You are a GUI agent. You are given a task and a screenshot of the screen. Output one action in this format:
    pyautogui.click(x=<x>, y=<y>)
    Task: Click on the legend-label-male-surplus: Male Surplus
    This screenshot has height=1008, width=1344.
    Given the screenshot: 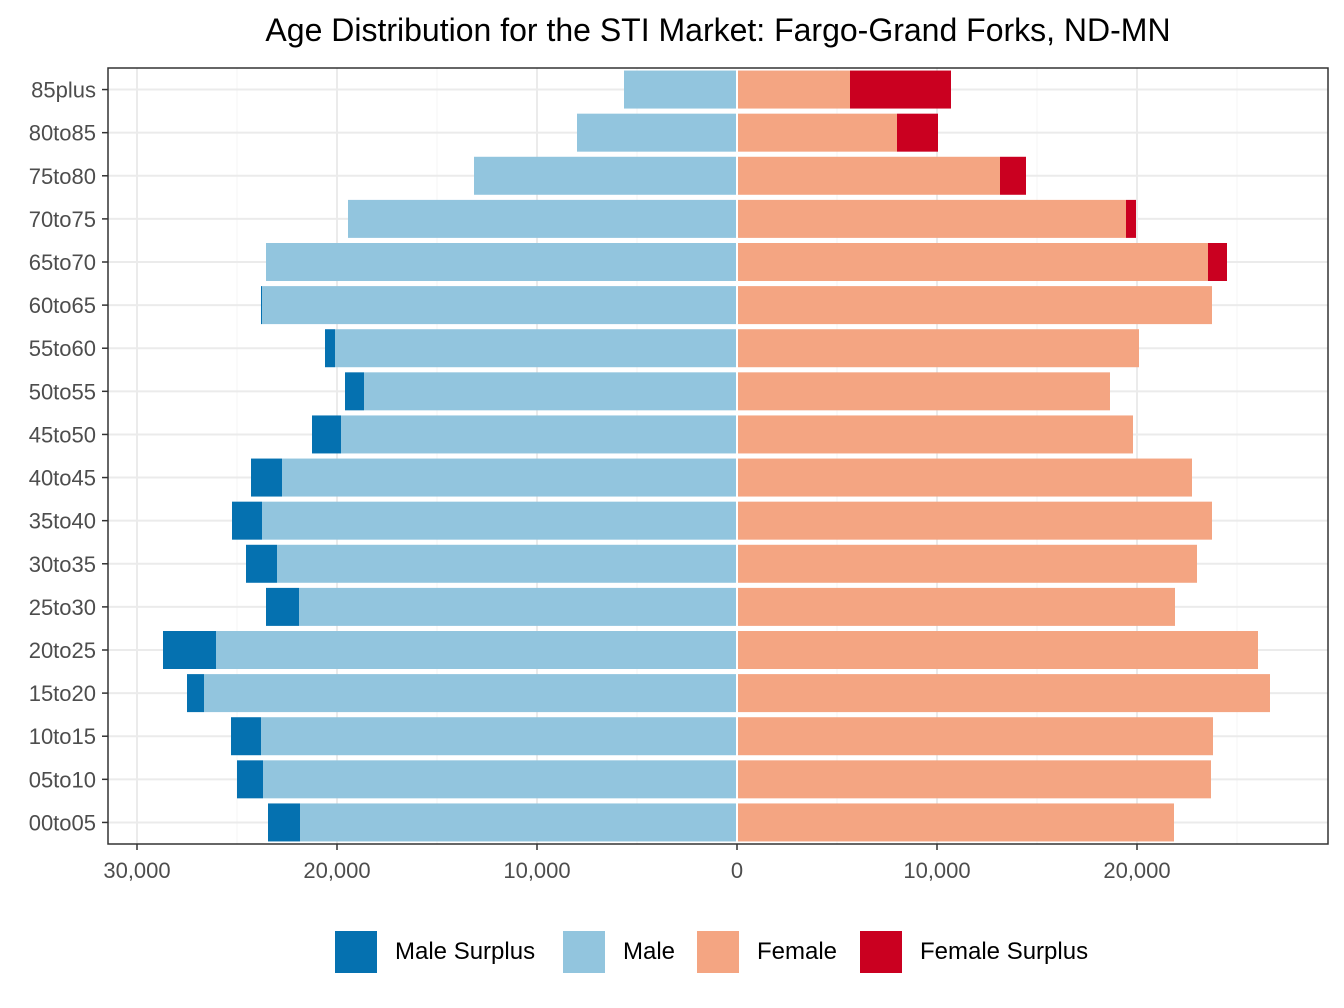 What is the action you would take?
    pyautogui.click(x=465, y=951)
    